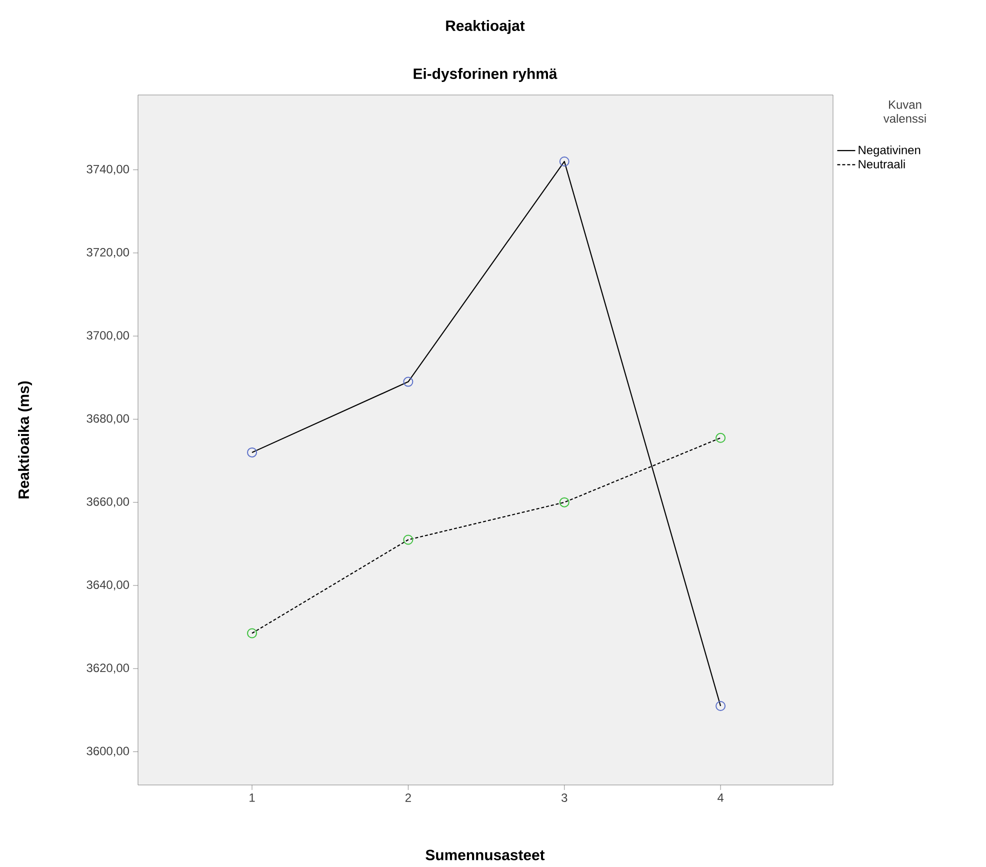 This screenshot has height=867, width=986. Describe the element at coordinates (108, 419) in the screenshot. I see `y-tick-label: 3680,00` at that location.